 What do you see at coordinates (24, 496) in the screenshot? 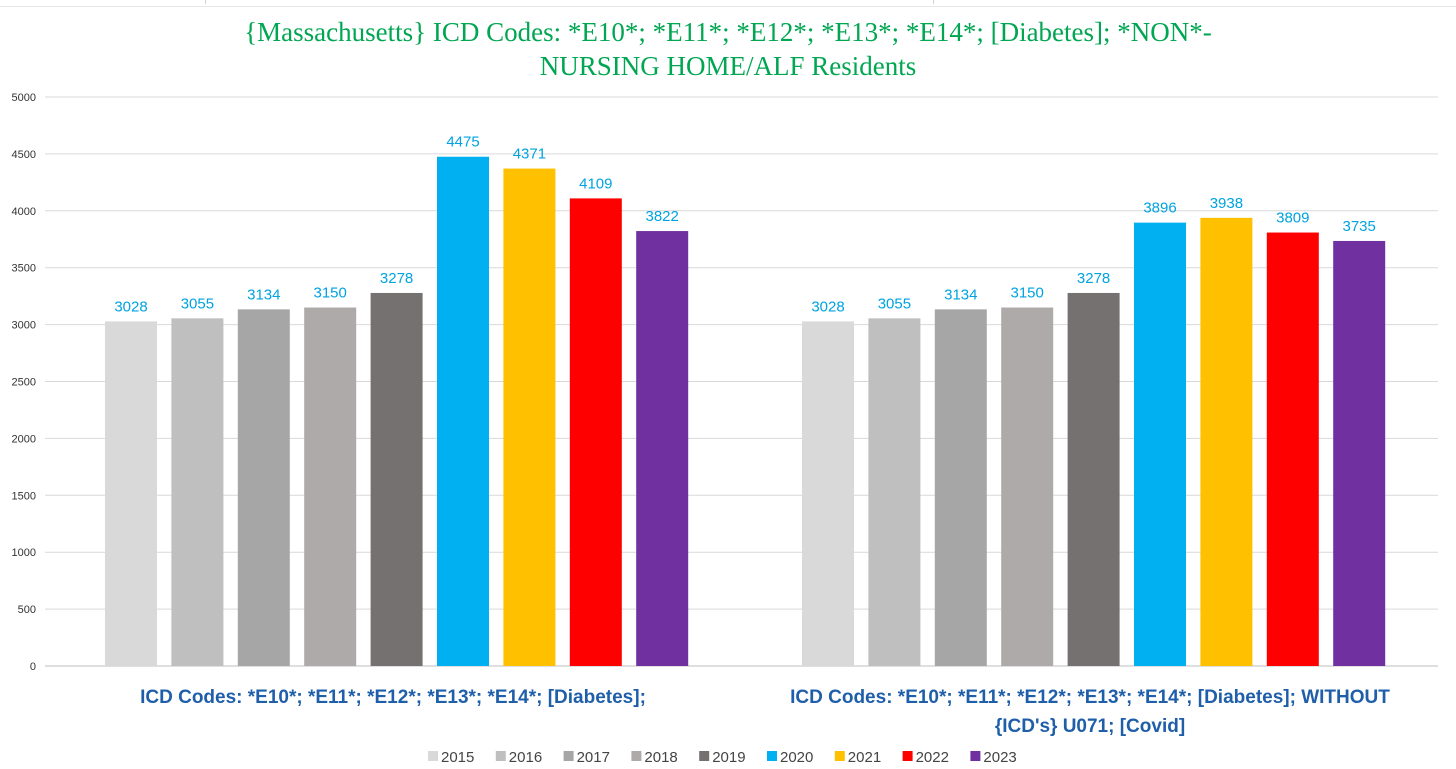
I see `y-tick-label: 1500` at bounding box center [24, 496].